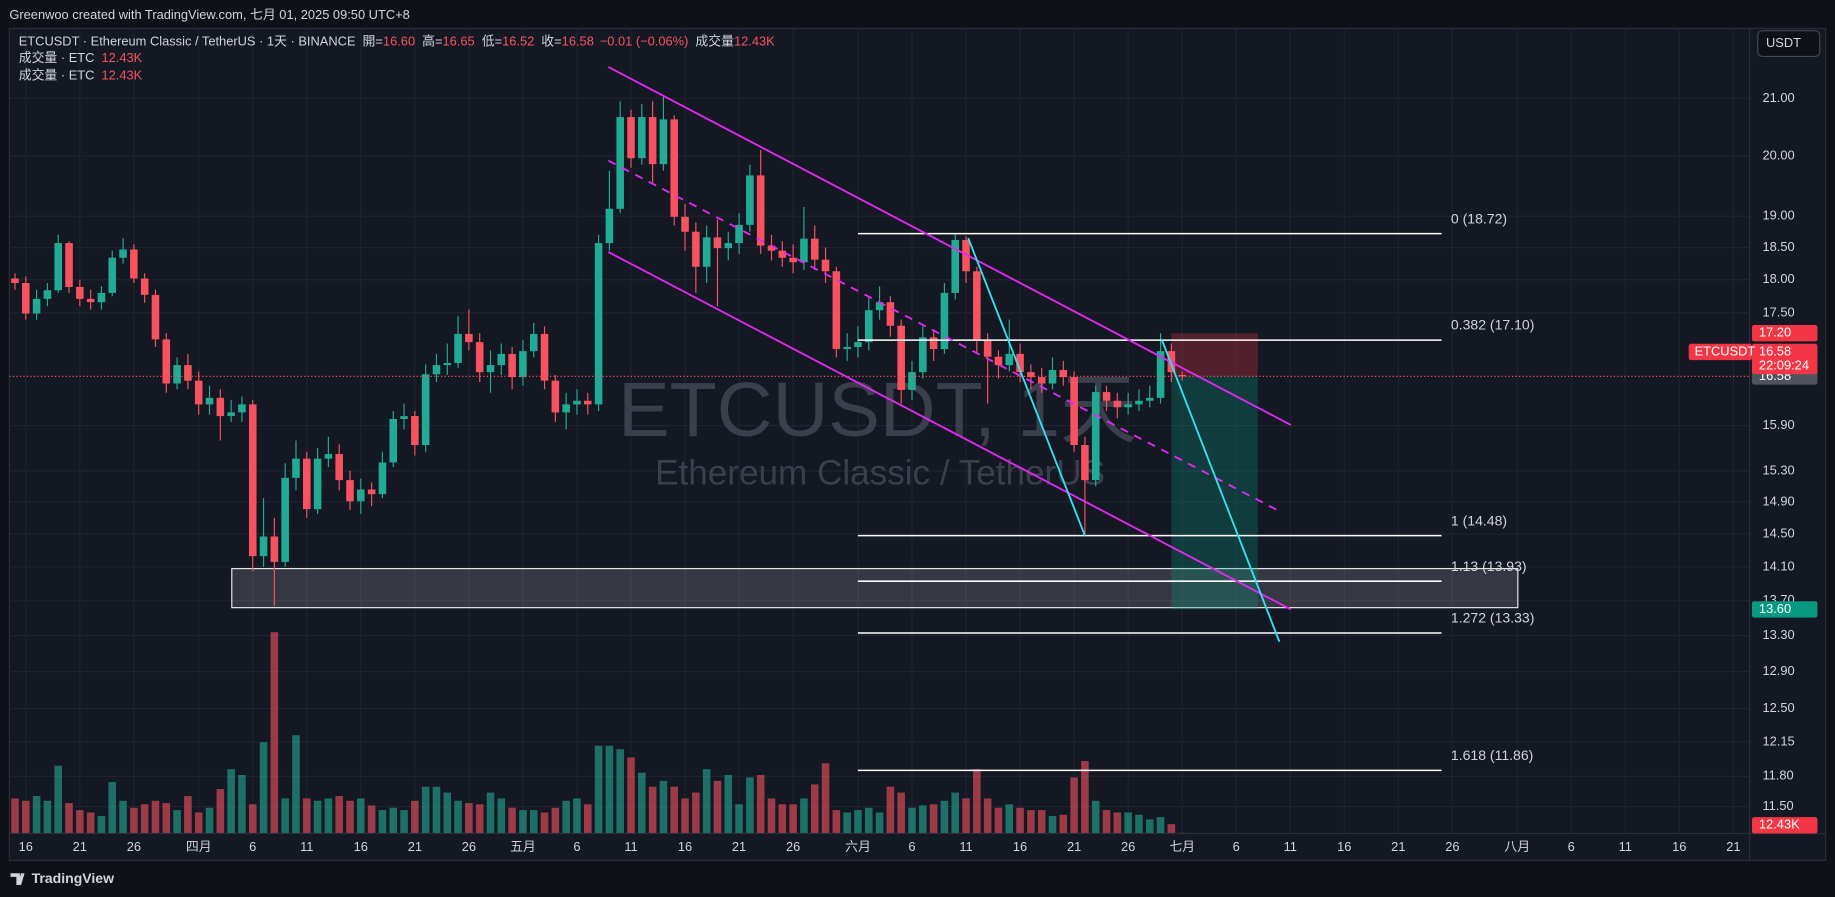 The height and width of the screenshot is (897, 1835). I want to click on x-tick-label: 五月, so click(523, 846).